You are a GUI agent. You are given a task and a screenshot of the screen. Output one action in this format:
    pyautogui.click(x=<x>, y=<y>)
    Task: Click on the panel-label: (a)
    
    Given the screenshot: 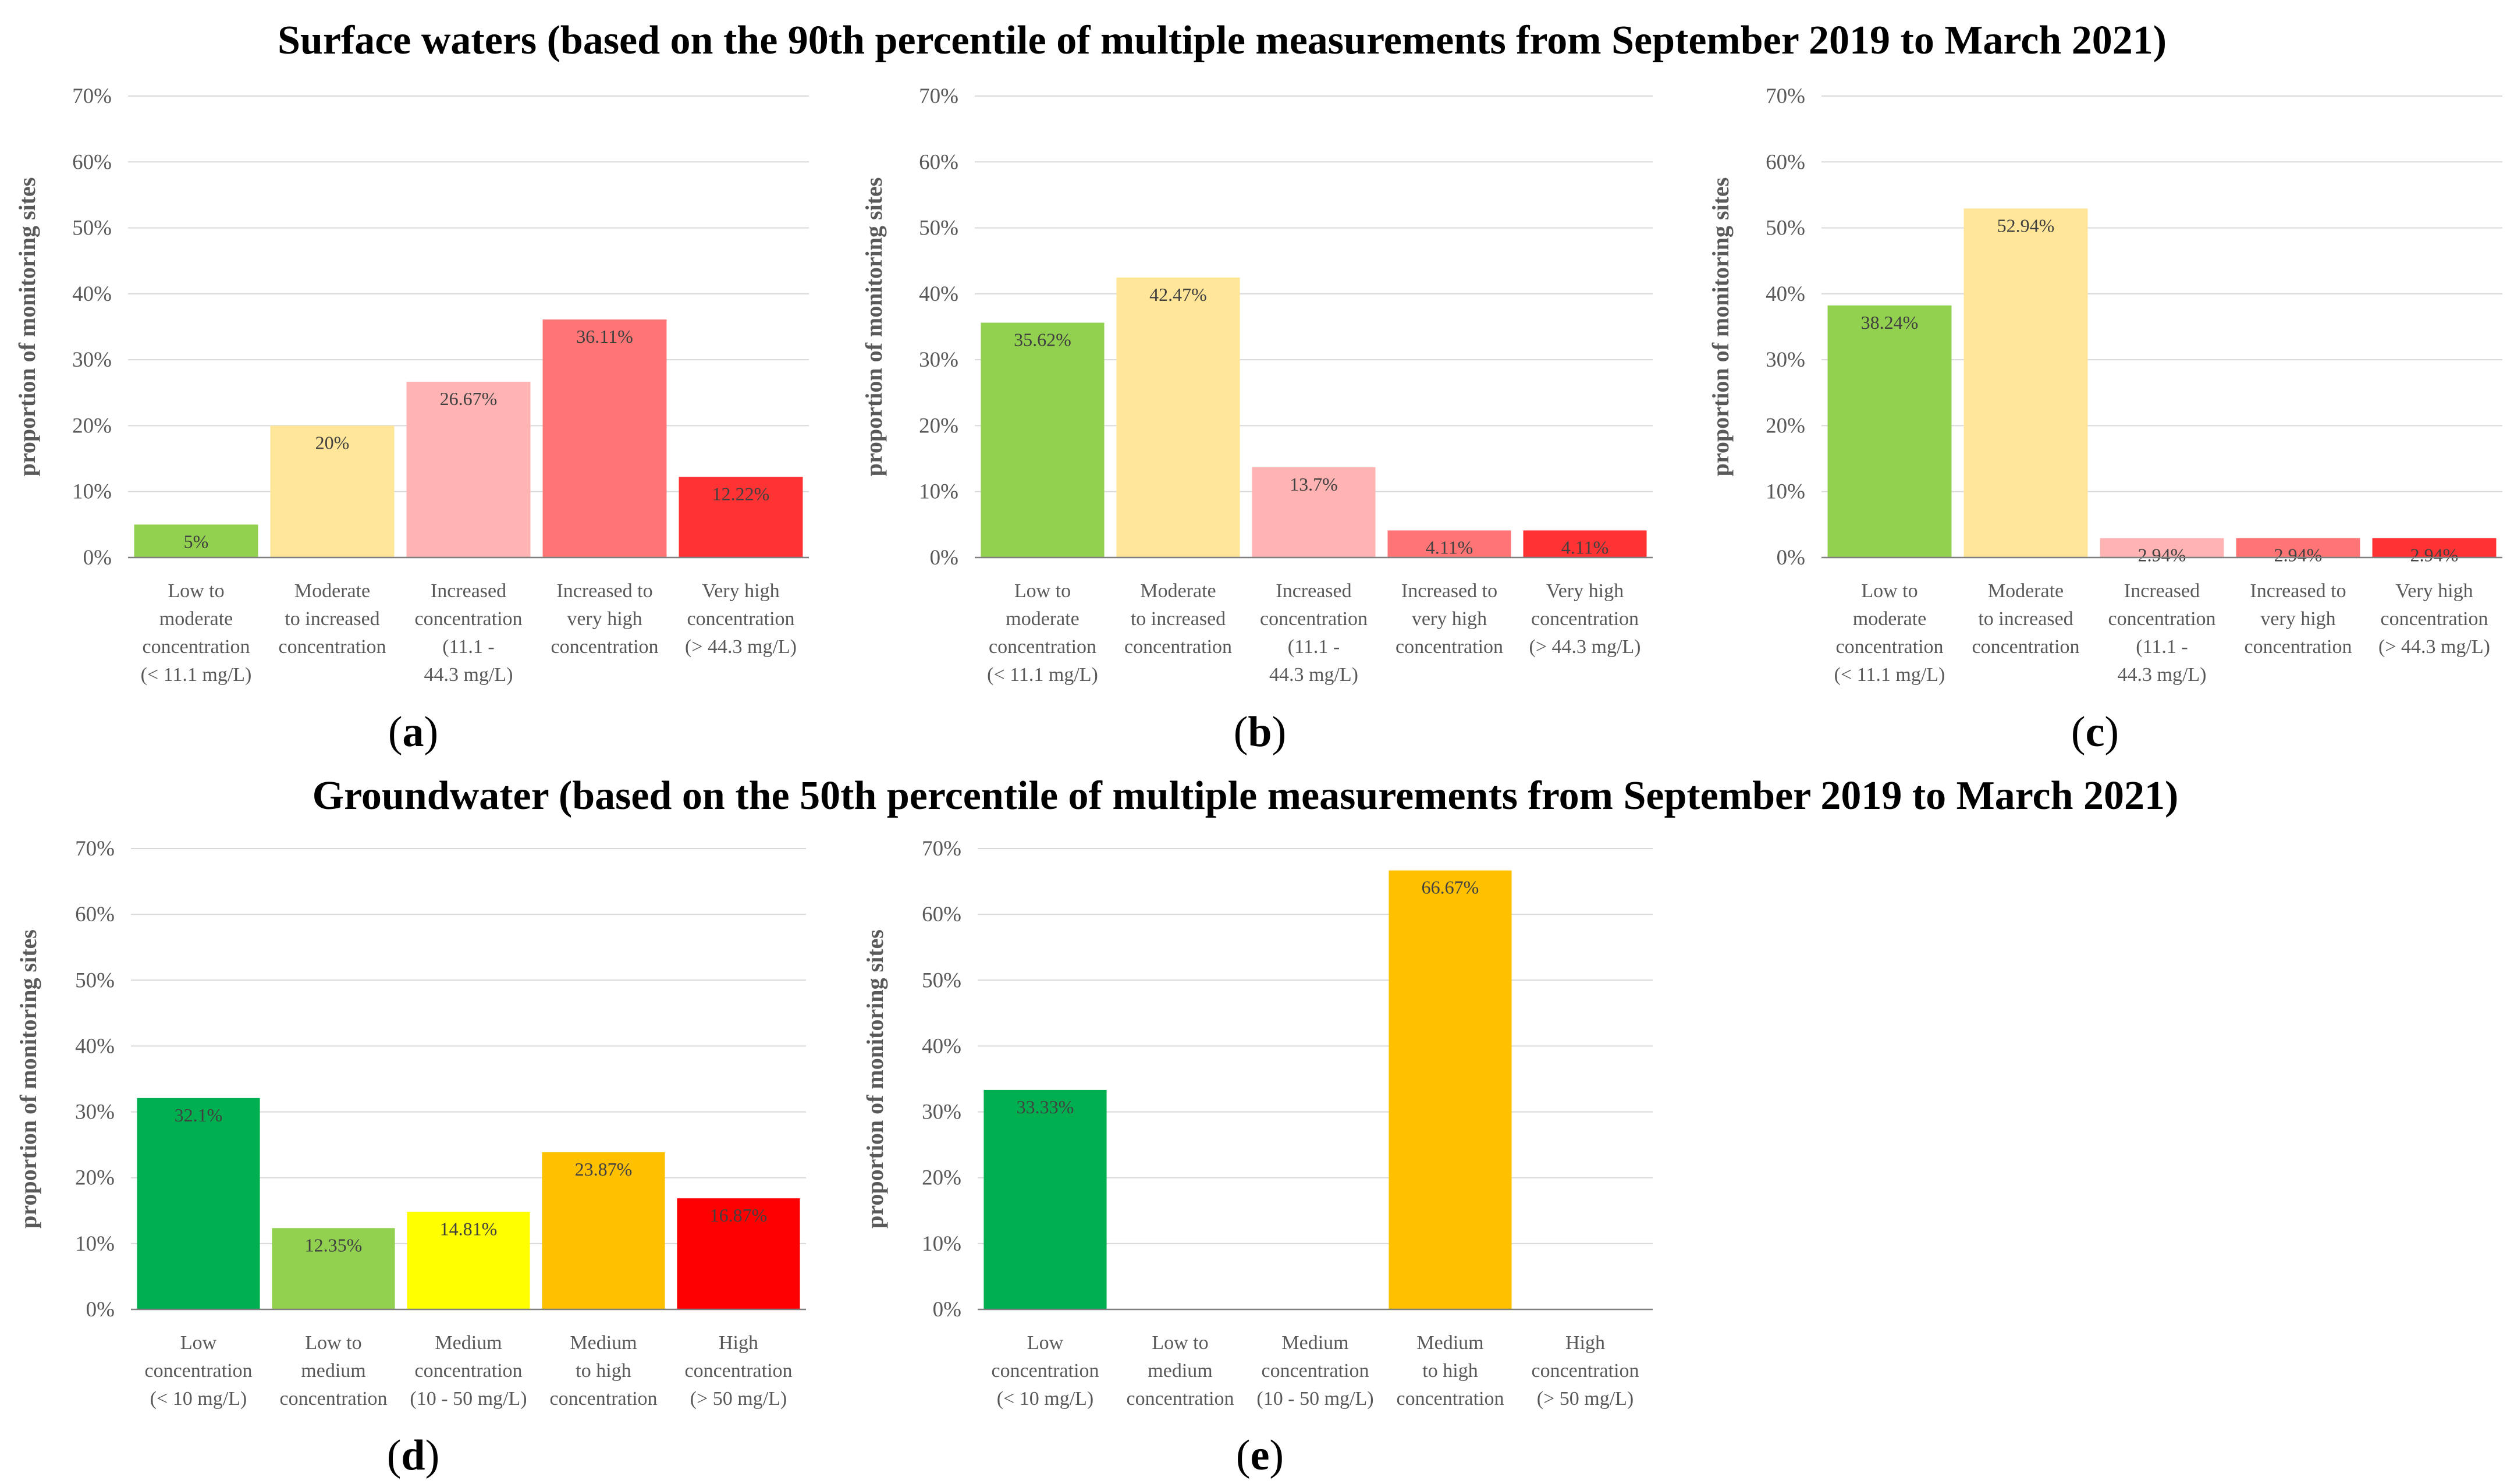 What is the action you would take?
    pyautogui.click(x=413, y=732)
    